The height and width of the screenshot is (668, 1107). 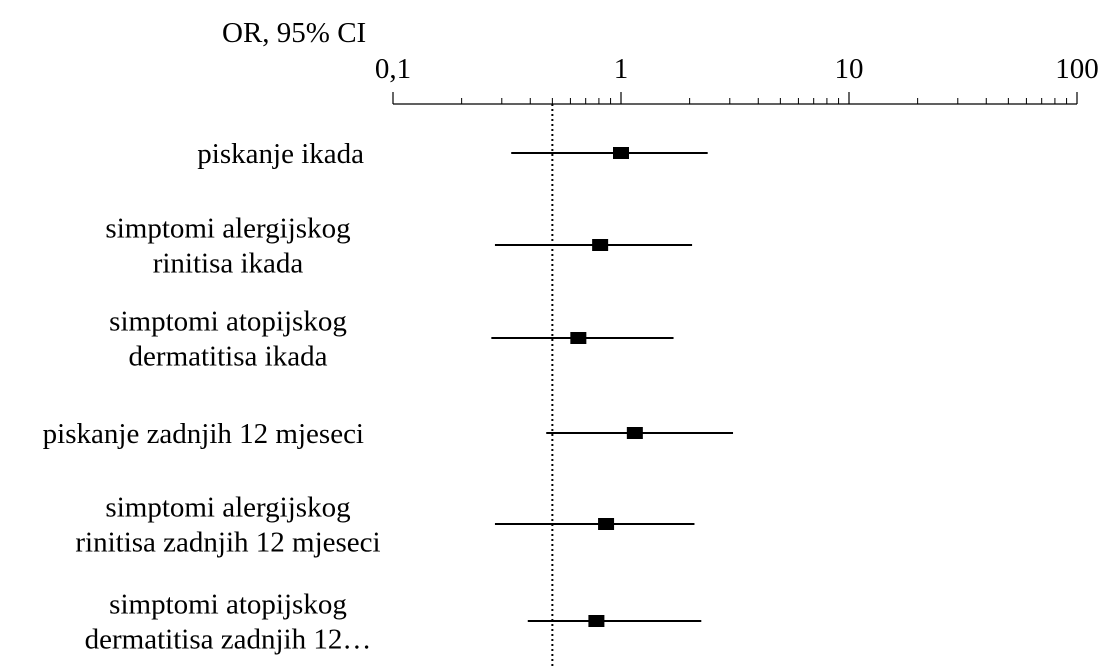 I want to click on row-label: dermatitisa ikada, so click(x=228, y=357).